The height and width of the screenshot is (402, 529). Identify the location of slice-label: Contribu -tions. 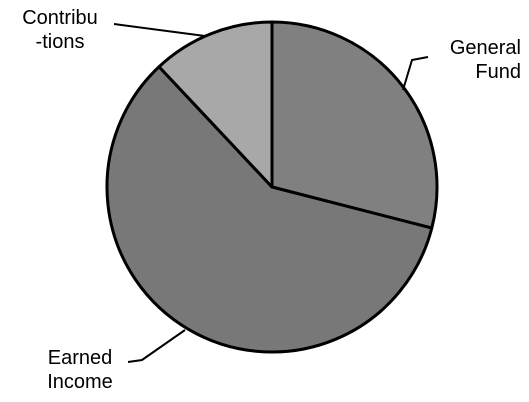
(60, 30).